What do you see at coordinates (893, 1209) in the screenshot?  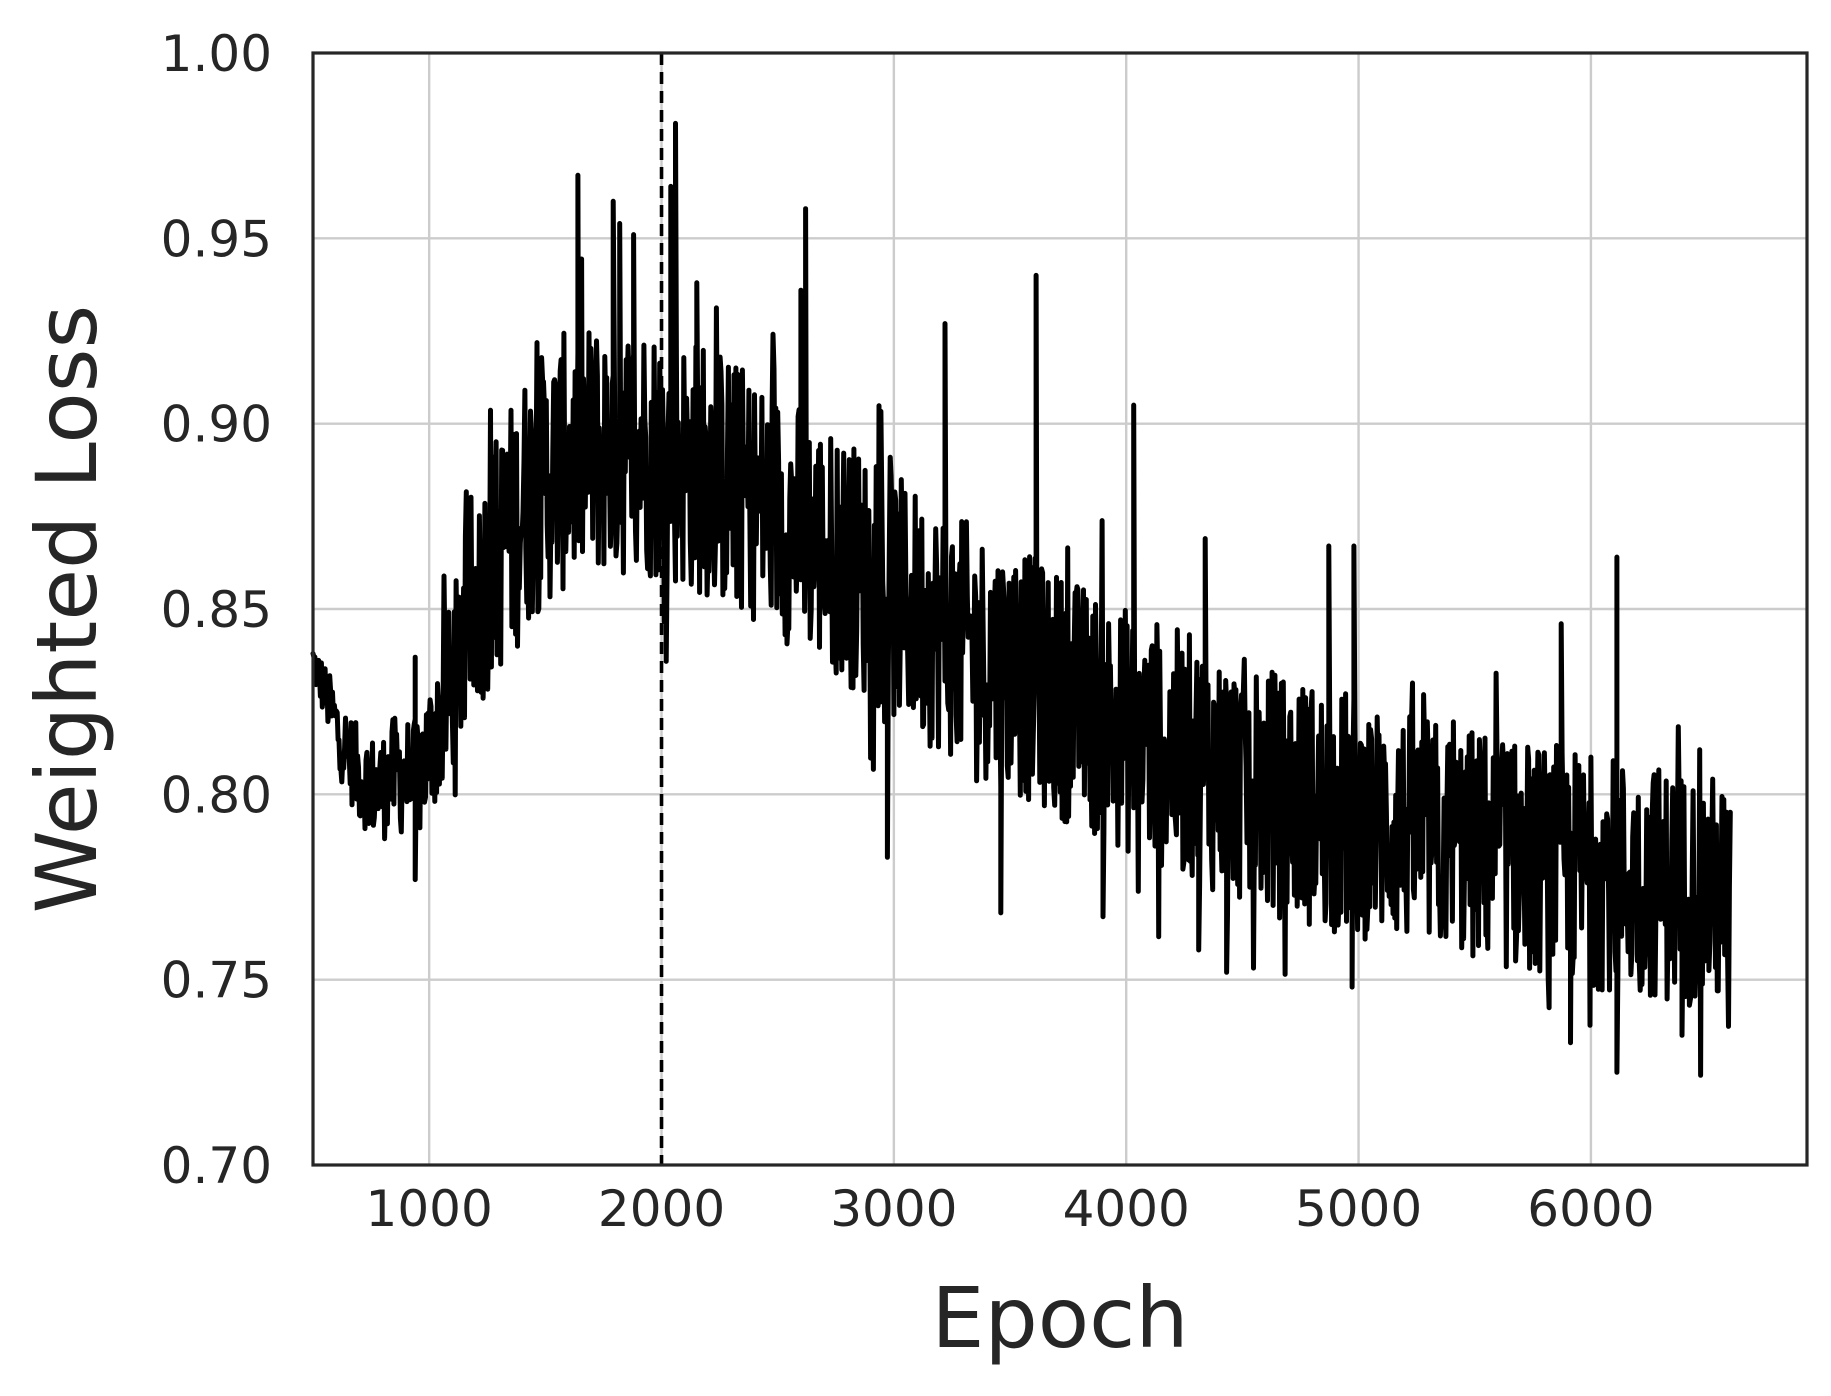 I see `x-tick-label: 3000` at bounding box center [893, 1209].